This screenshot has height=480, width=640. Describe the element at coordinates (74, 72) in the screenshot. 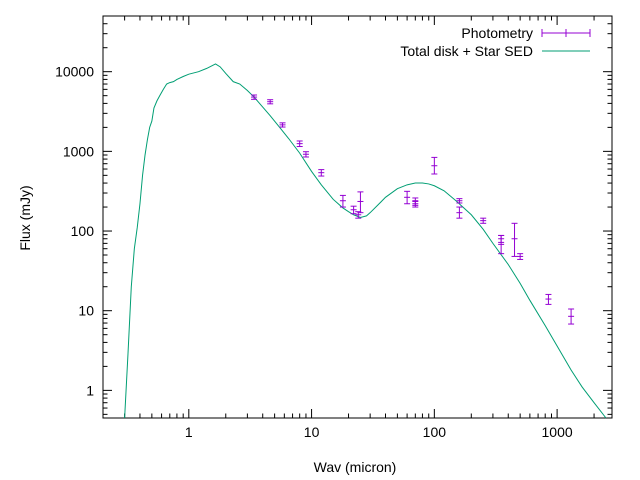

I see `y-tick-label: 10000` at that location.